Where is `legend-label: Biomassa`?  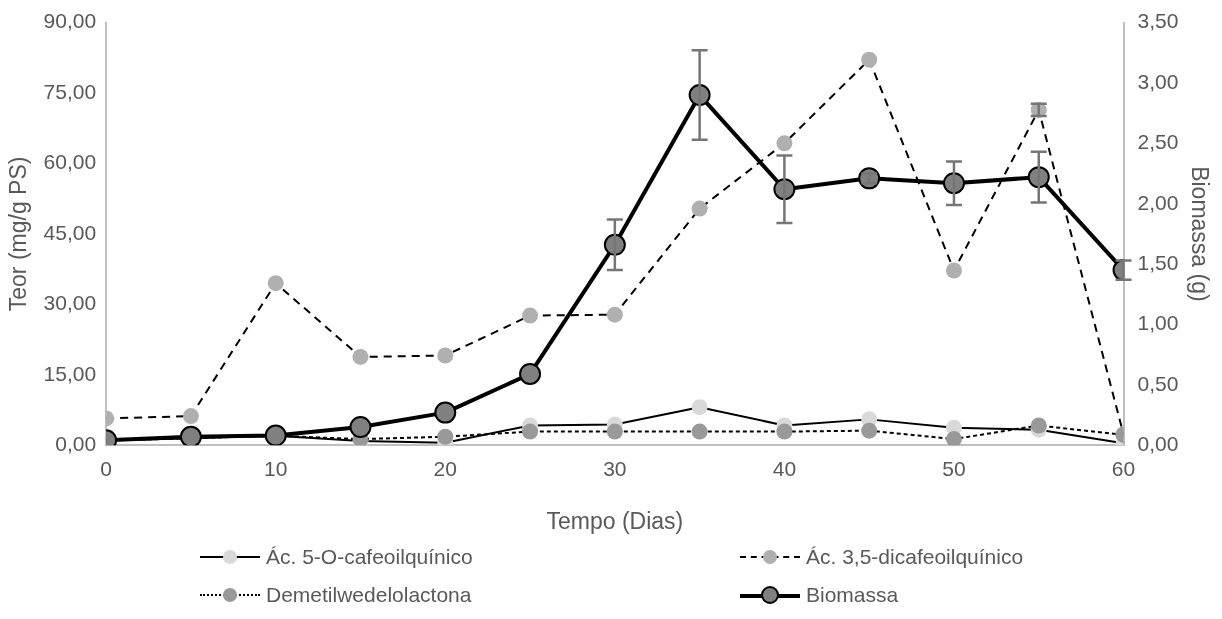 legend-label: Biomassa is located at coordinates (852, 595).